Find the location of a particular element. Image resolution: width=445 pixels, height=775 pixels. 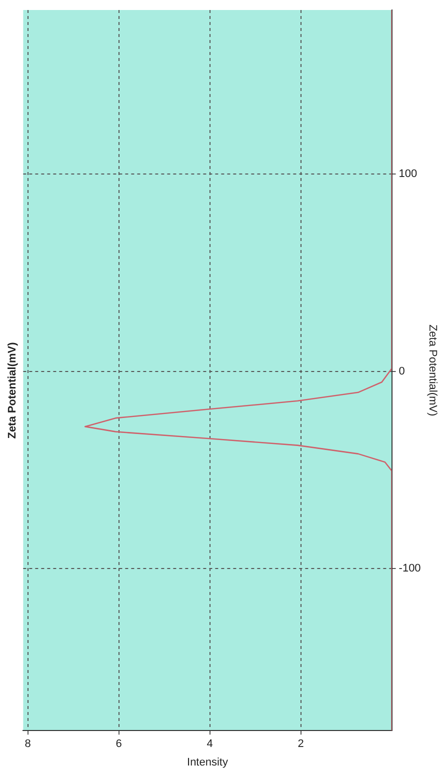

y-axis-title: Zeta Potential(mV) is located at coordinates (432, 370).